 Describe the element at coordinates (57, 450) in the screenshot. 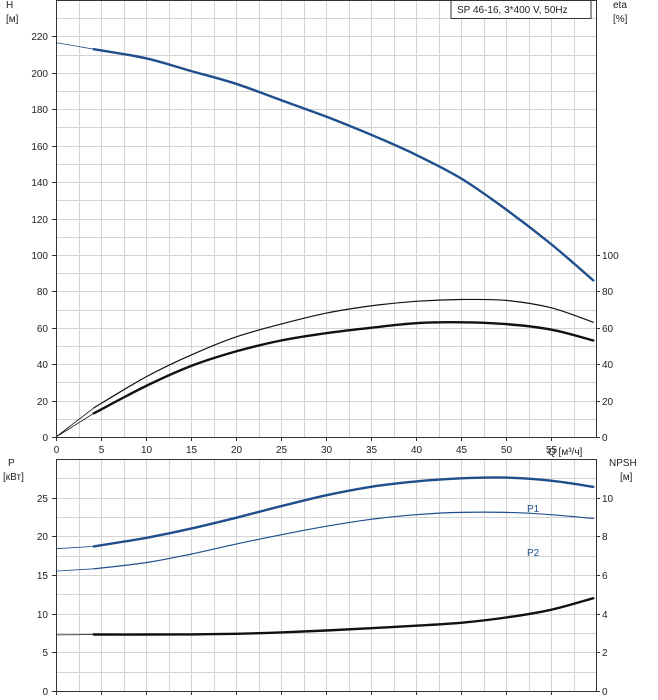

I see `x-tick-label: 0` at that location.